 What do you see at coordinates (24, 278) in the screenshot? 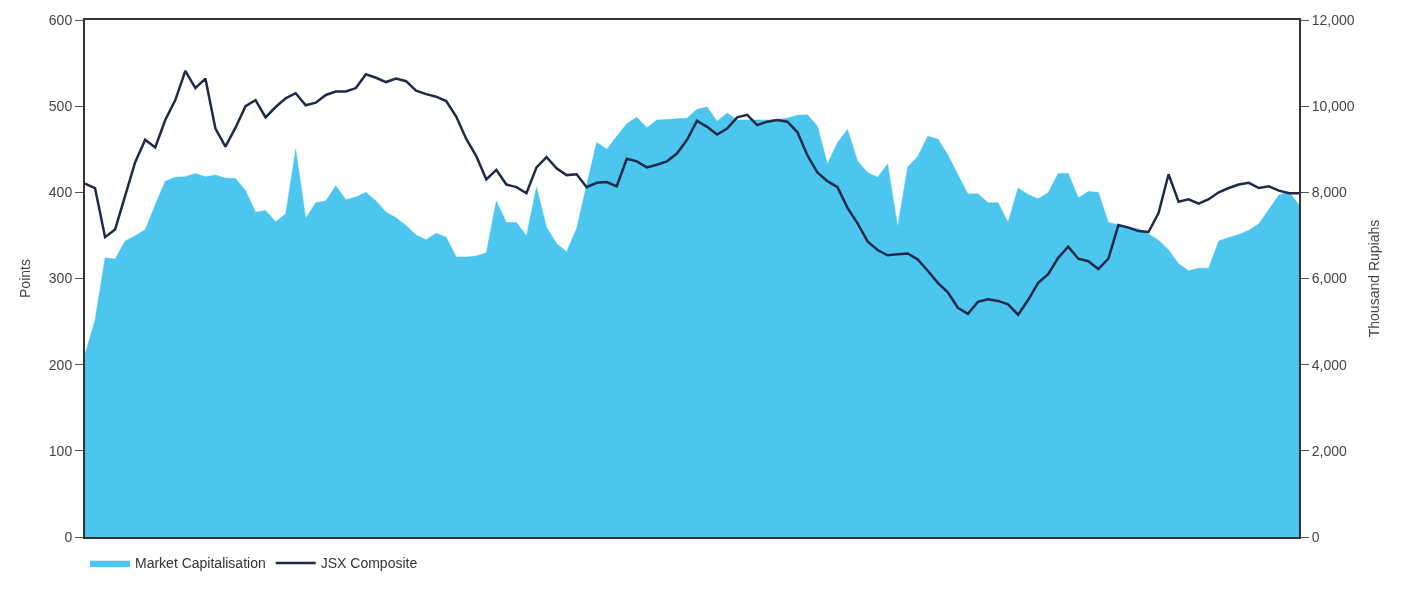
I see `y-axis-title: Points` at bounding box center [24, 278].